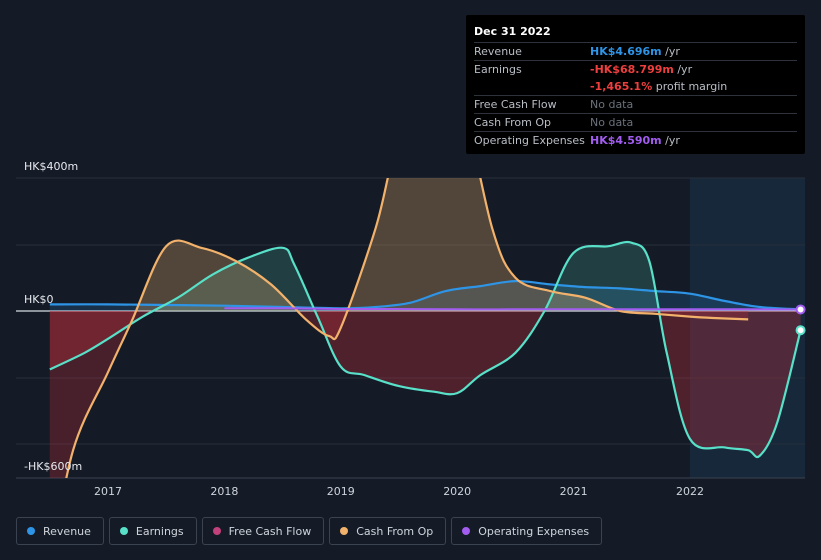 This screenshot has width=821, height=560. I want to click on legend-item-free-cash-flow: Free Cash Flow, so click(263, 531).